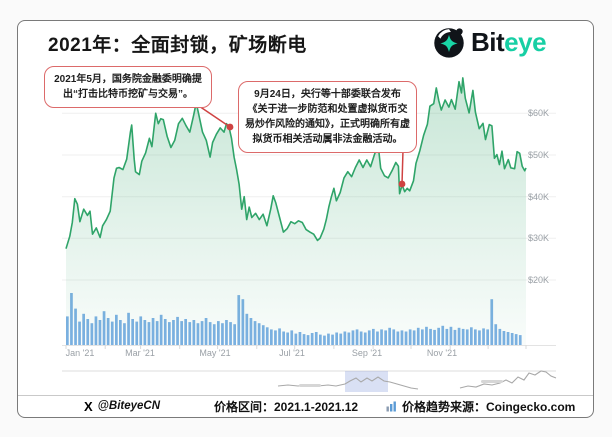  I want to click on x-tick-mar: Mar '21, so click(140, 353).